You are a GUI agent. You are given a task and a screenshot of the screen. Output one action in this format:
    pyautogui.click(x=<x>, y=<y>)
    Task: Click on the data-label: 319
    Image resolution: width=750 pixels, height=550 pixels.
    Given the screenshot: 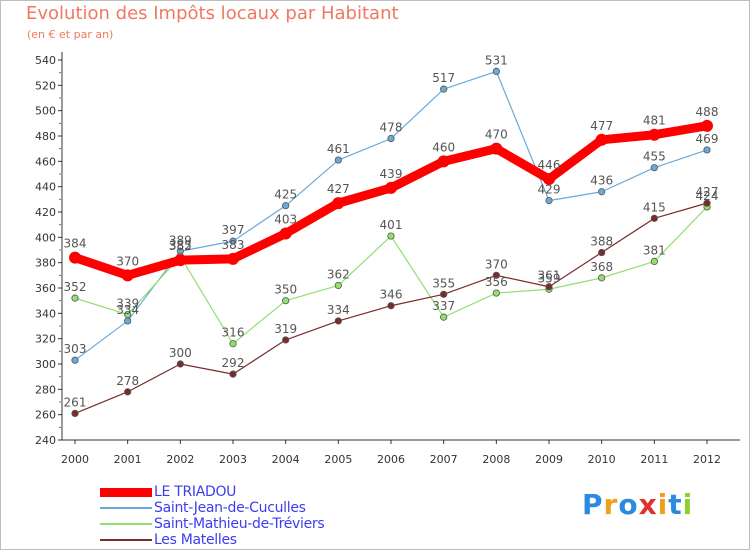 What is the action you would take?
    pyautogui.click(x=285, y=329)
    